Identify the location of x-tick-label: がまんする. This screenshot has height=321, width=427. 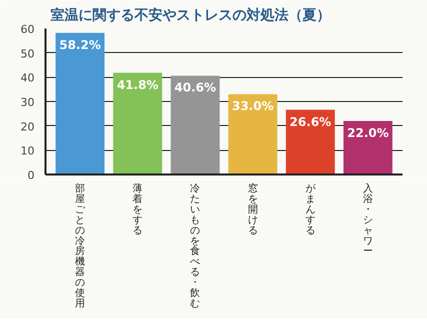
(310, 210).